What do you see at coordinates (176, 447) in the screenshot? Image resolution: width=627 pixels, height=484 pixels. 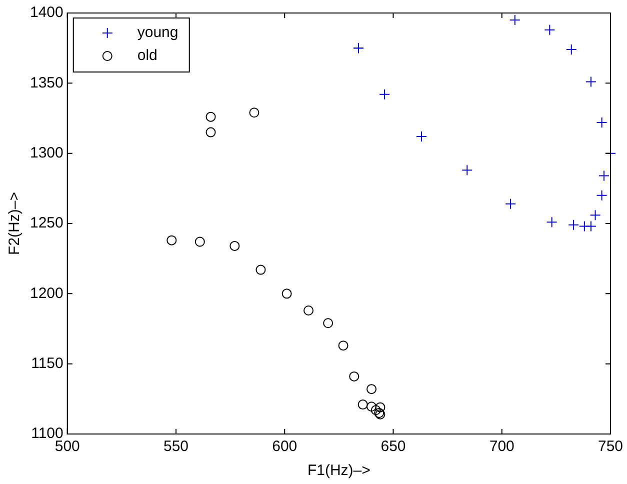 I see `x-tick-label: 550` at bounding box center [176, 447].